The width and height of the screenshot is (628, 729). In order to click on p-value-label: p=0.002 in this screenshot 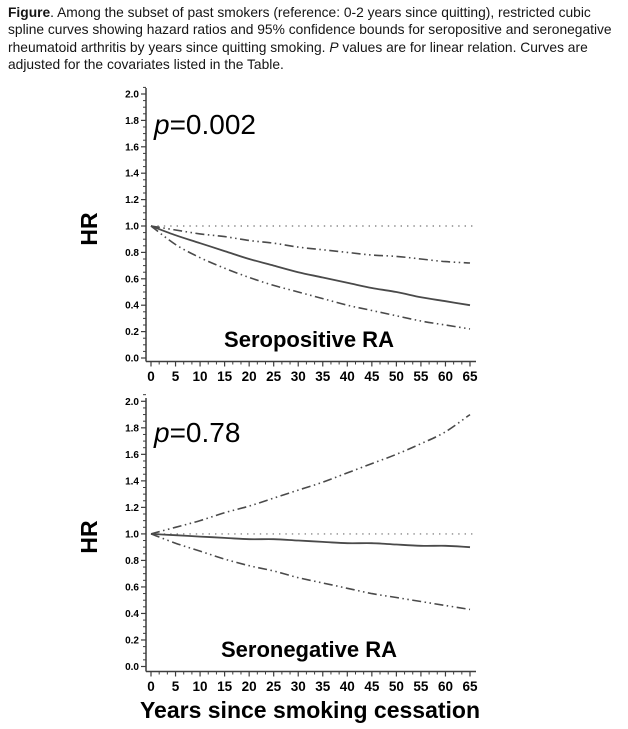, I will do `click(204, 124)`.